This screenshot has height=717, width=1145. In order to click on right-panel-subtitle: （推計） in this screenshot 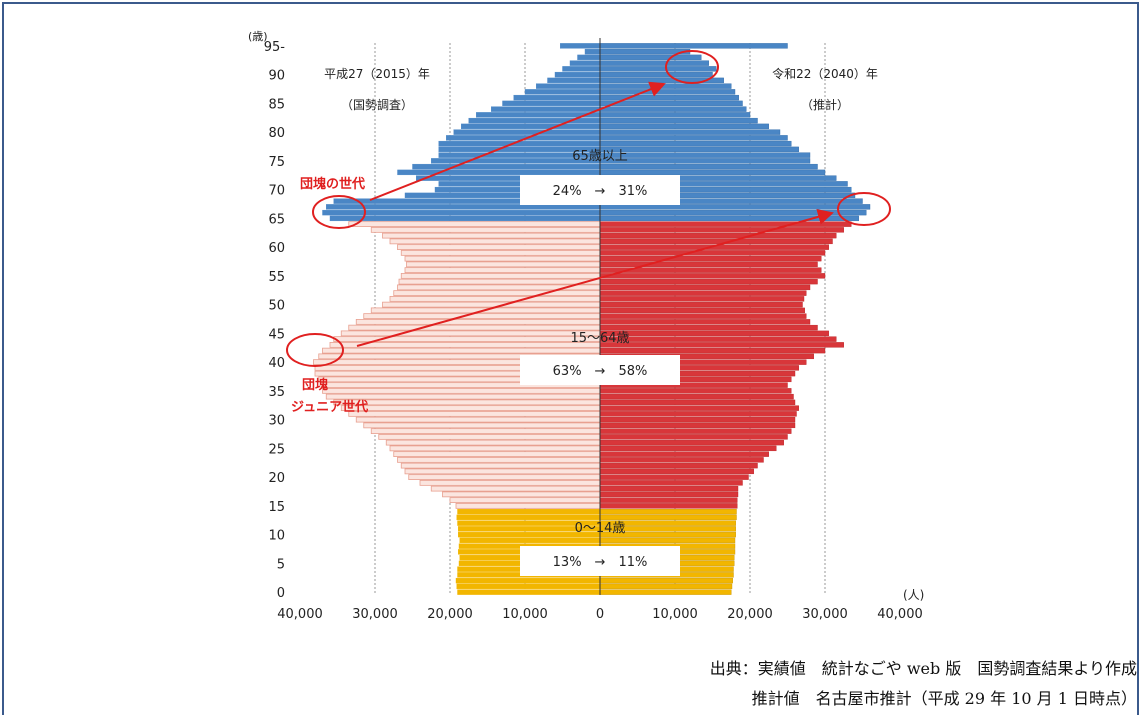, I will do `click(825, 104)`.